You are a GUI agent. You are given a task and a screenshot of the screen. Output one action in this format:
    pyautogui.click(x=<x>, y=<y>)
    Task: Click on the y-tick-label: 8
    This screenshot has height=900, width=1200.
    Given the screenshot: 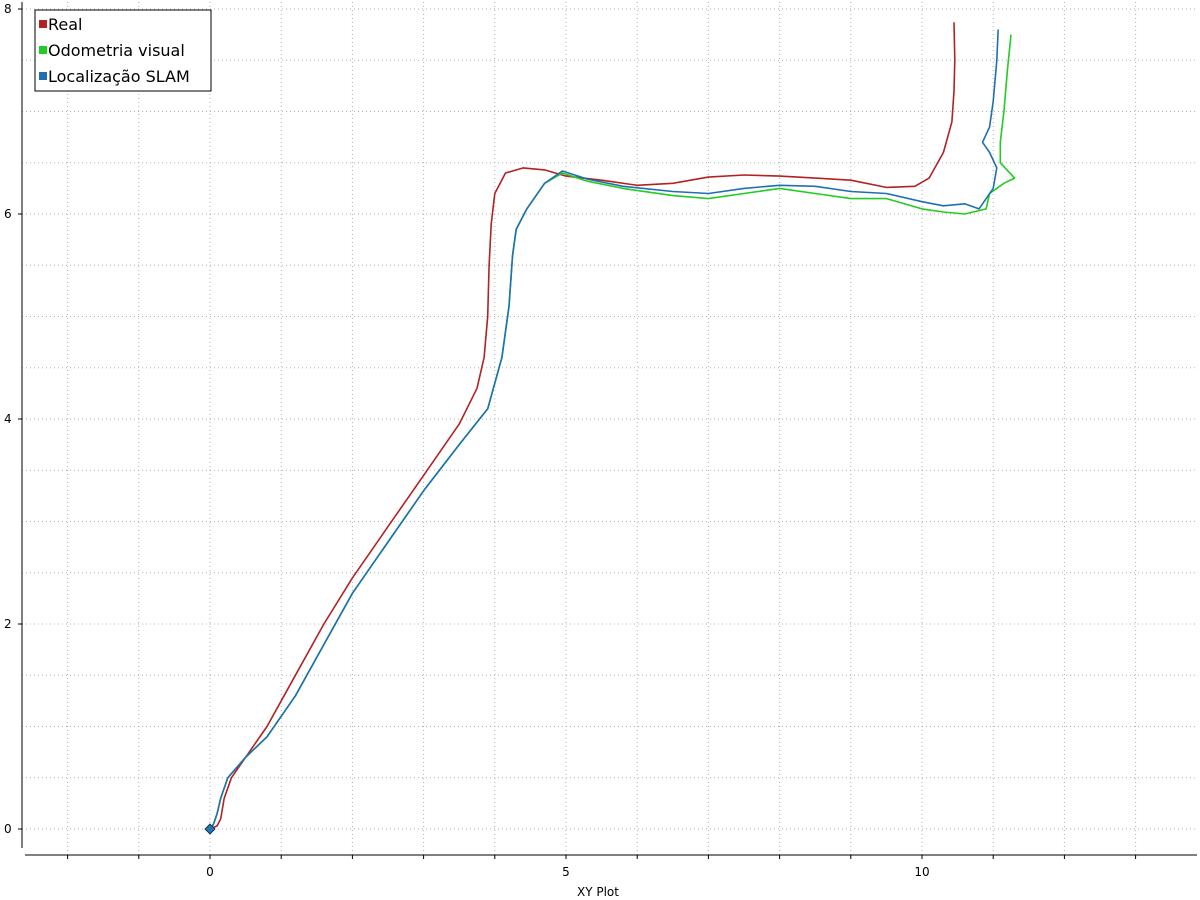 What is the action you would take?
    pyautogui.click(x=8, y=9)
    